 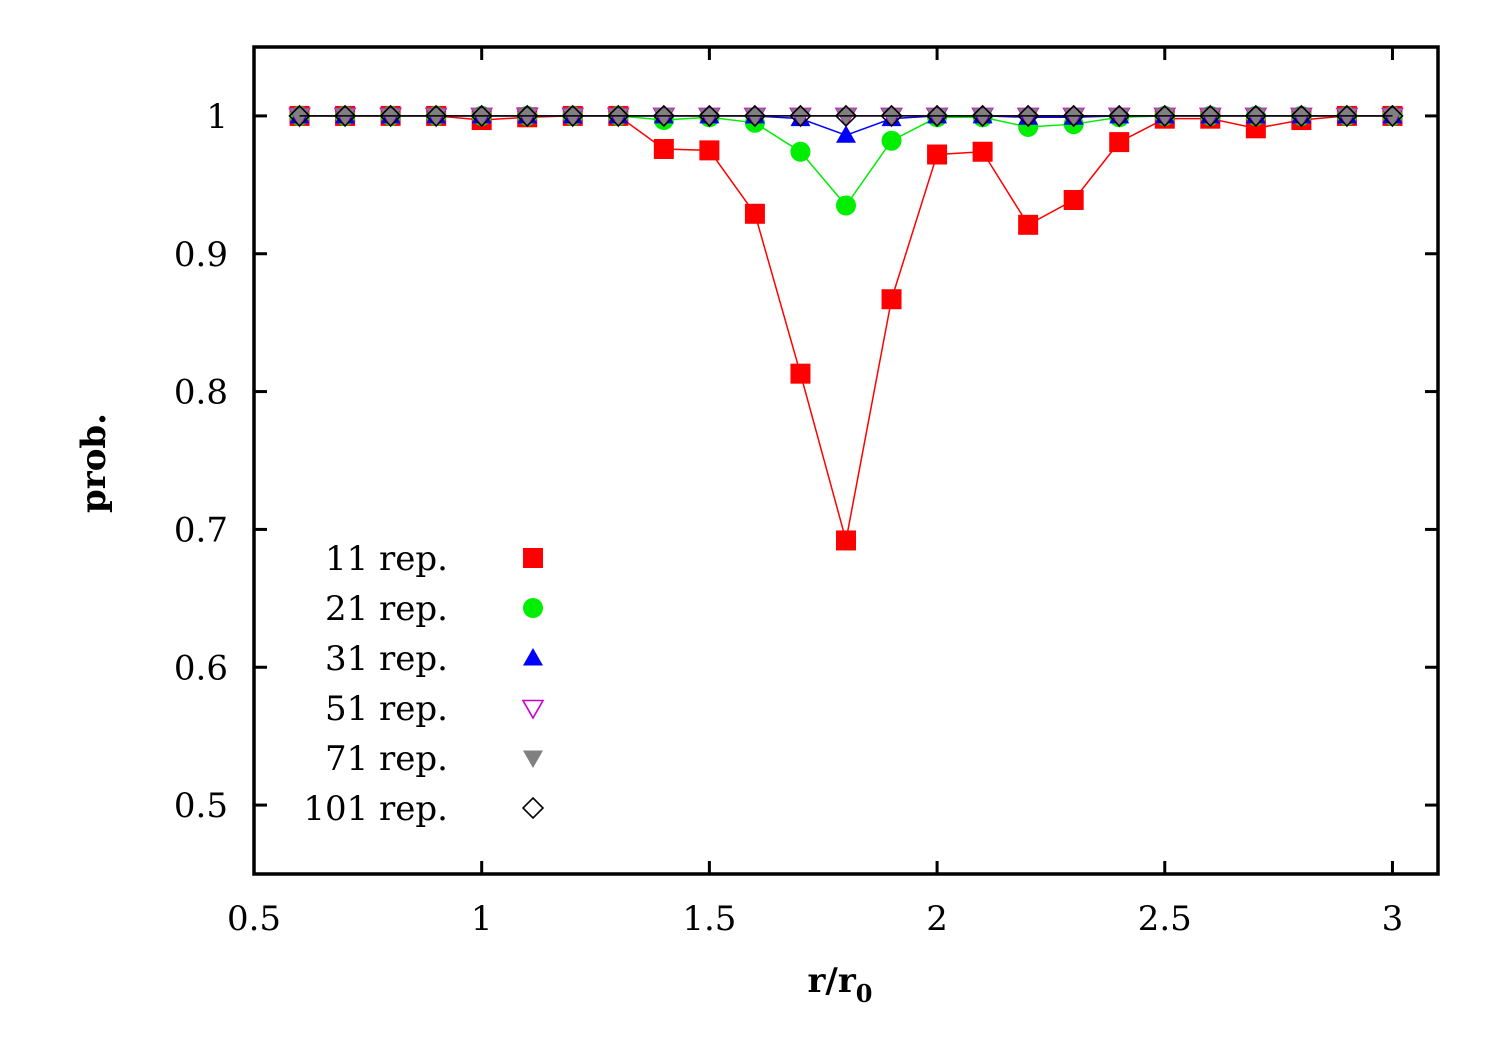 I want to click on legend-item: 31 rep., so click(x=434, y=659).